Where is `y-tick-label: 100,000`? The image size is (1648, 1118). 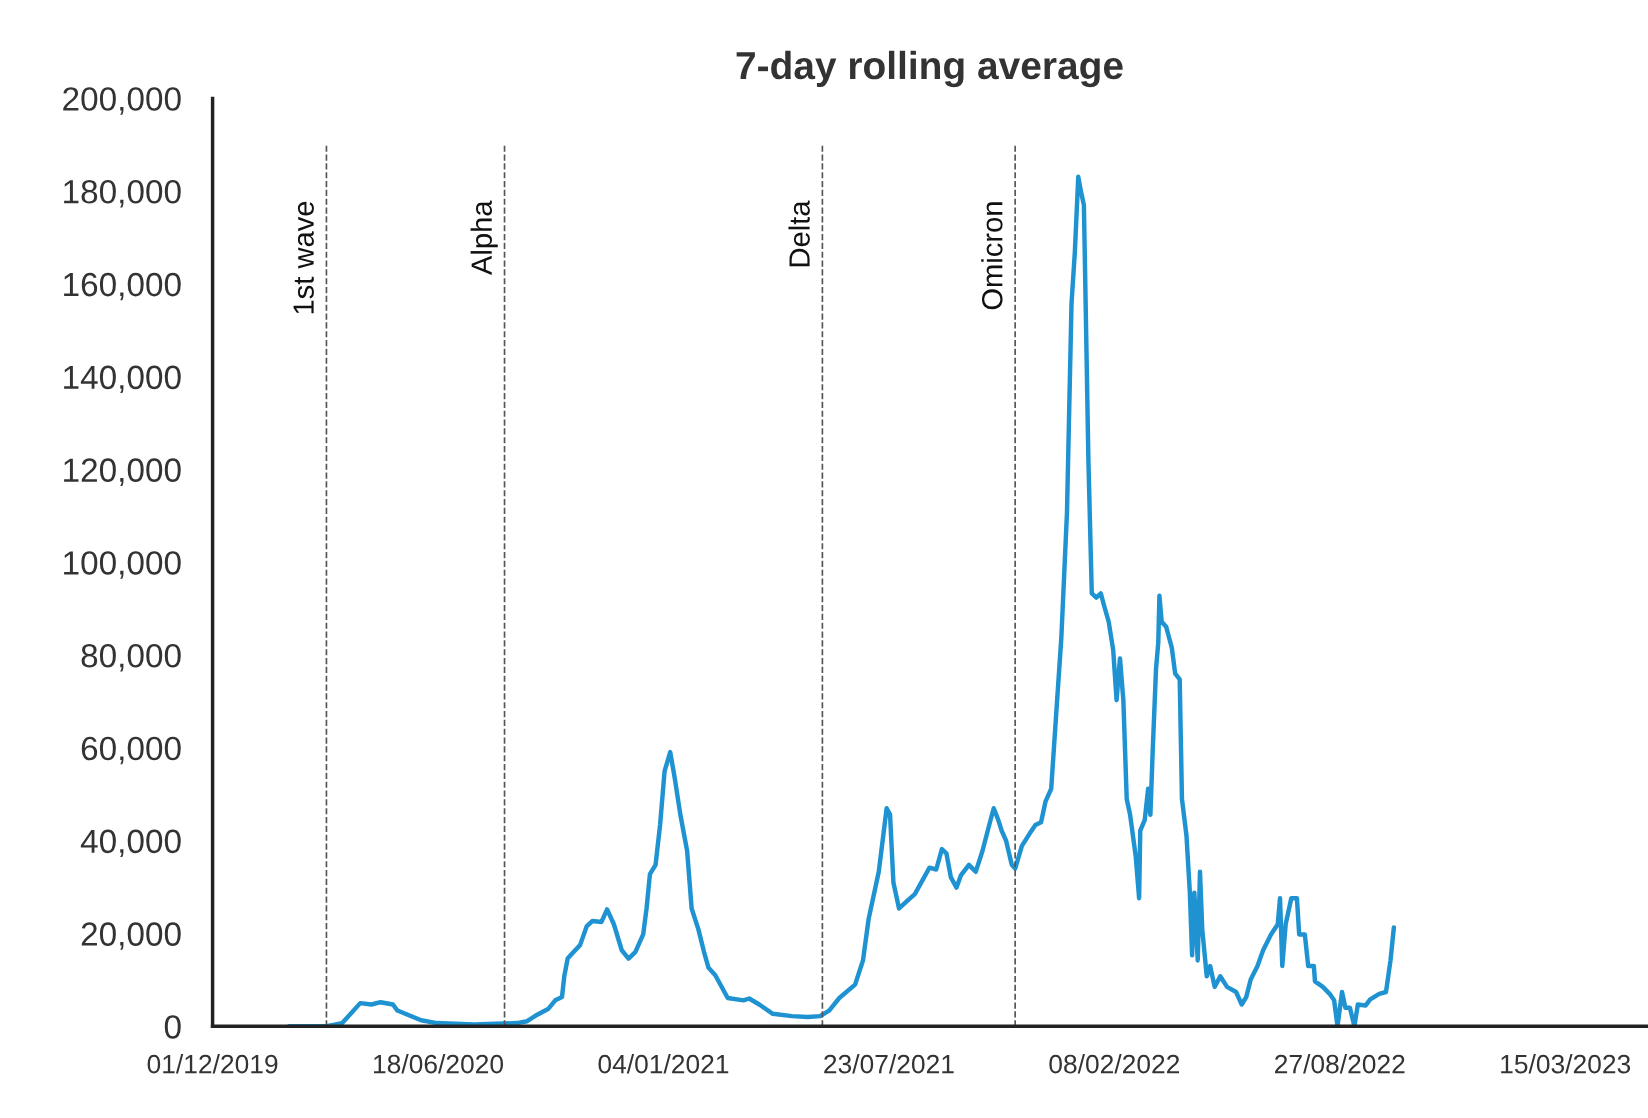 y-tick-label: 100,000 is located at coordinates (122, 565).